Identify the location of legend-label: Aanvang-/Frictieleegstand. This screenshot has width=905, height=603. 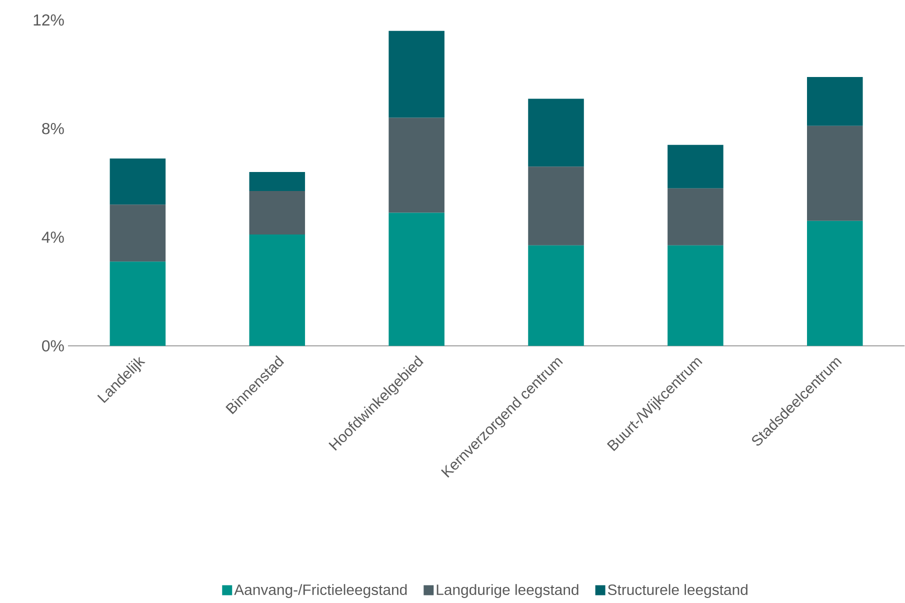
(320, 591).